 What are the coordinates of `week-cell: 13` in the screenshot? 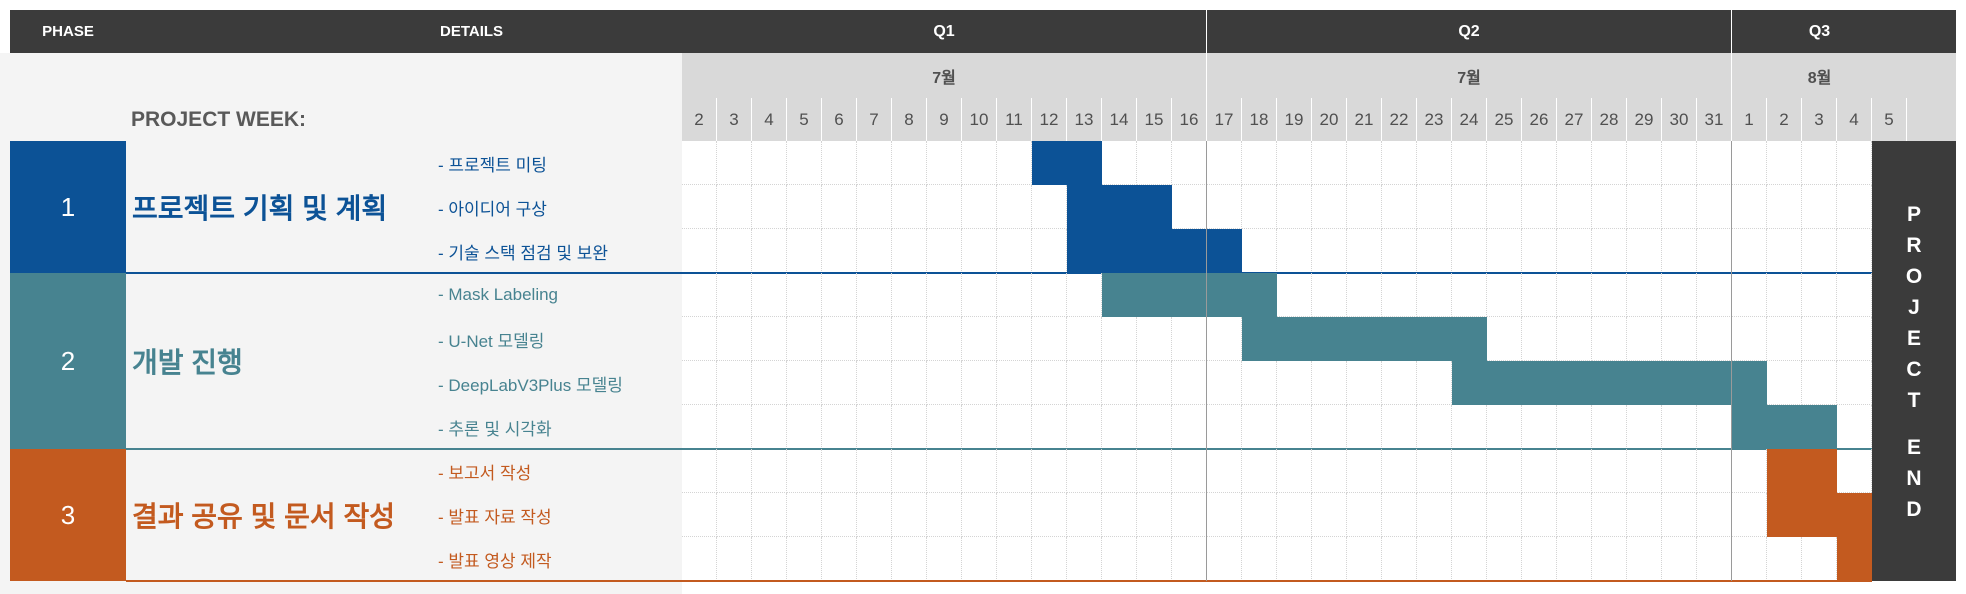 It's located at (1084, 119).